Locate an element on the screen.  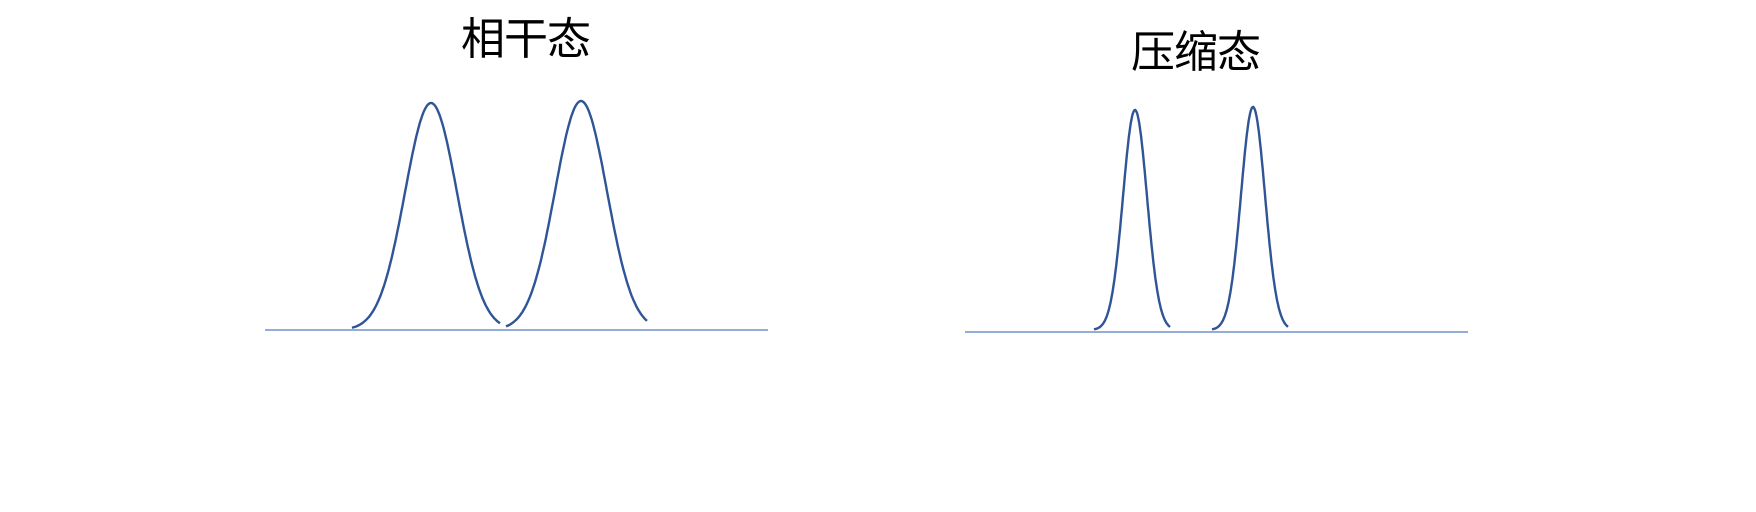
squeezed-state-title: 压缩态 is located at coordinates (1196, 52).